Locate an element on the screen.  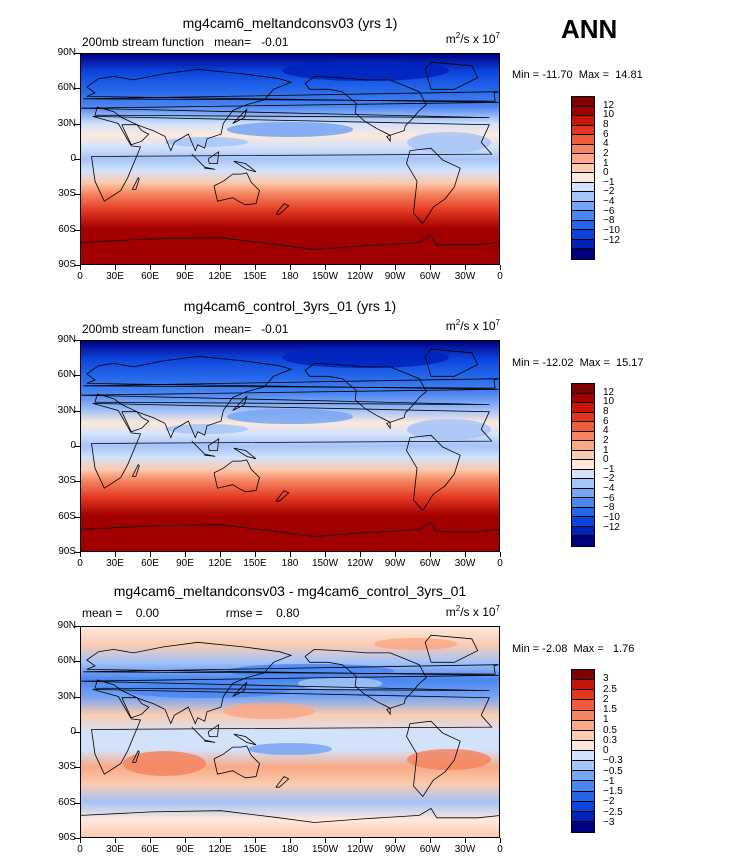
panel-3-field is located at coordinates (290, 732).